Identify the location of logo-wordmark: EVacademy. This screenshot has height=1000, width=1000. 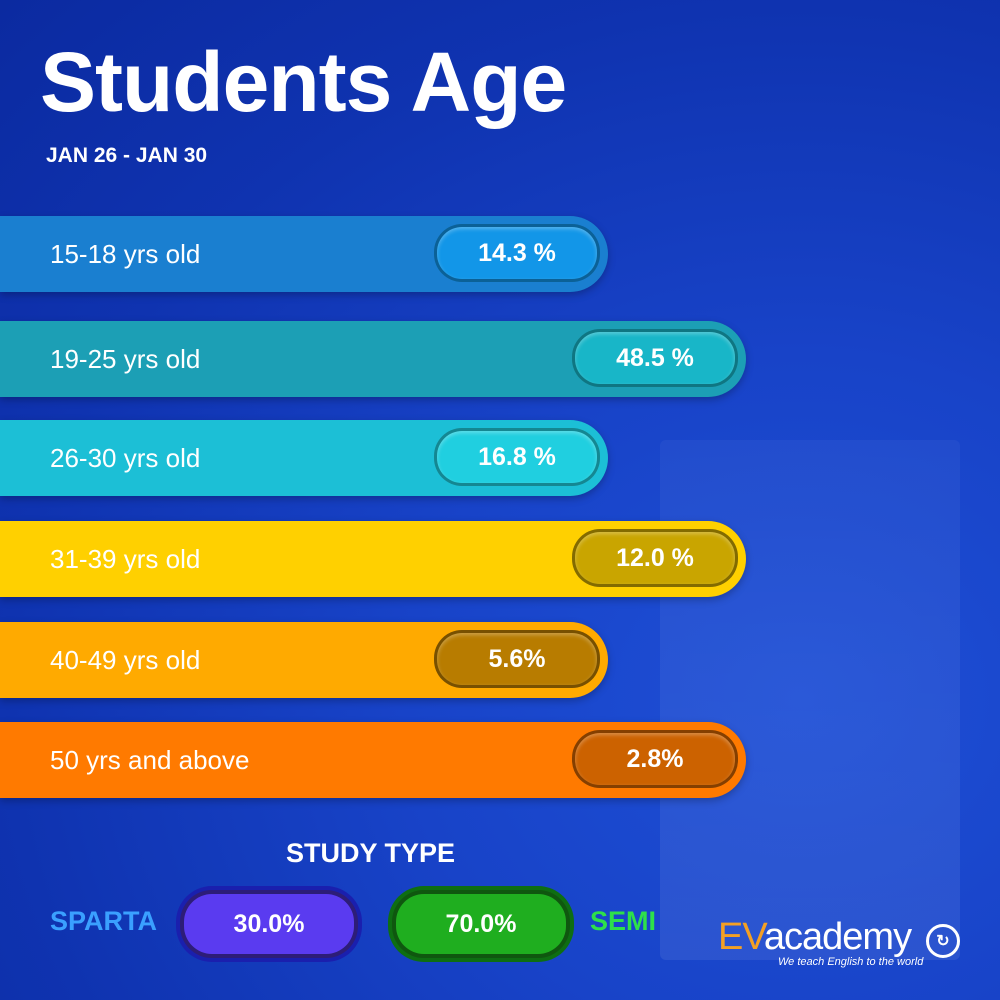
(843, 937).